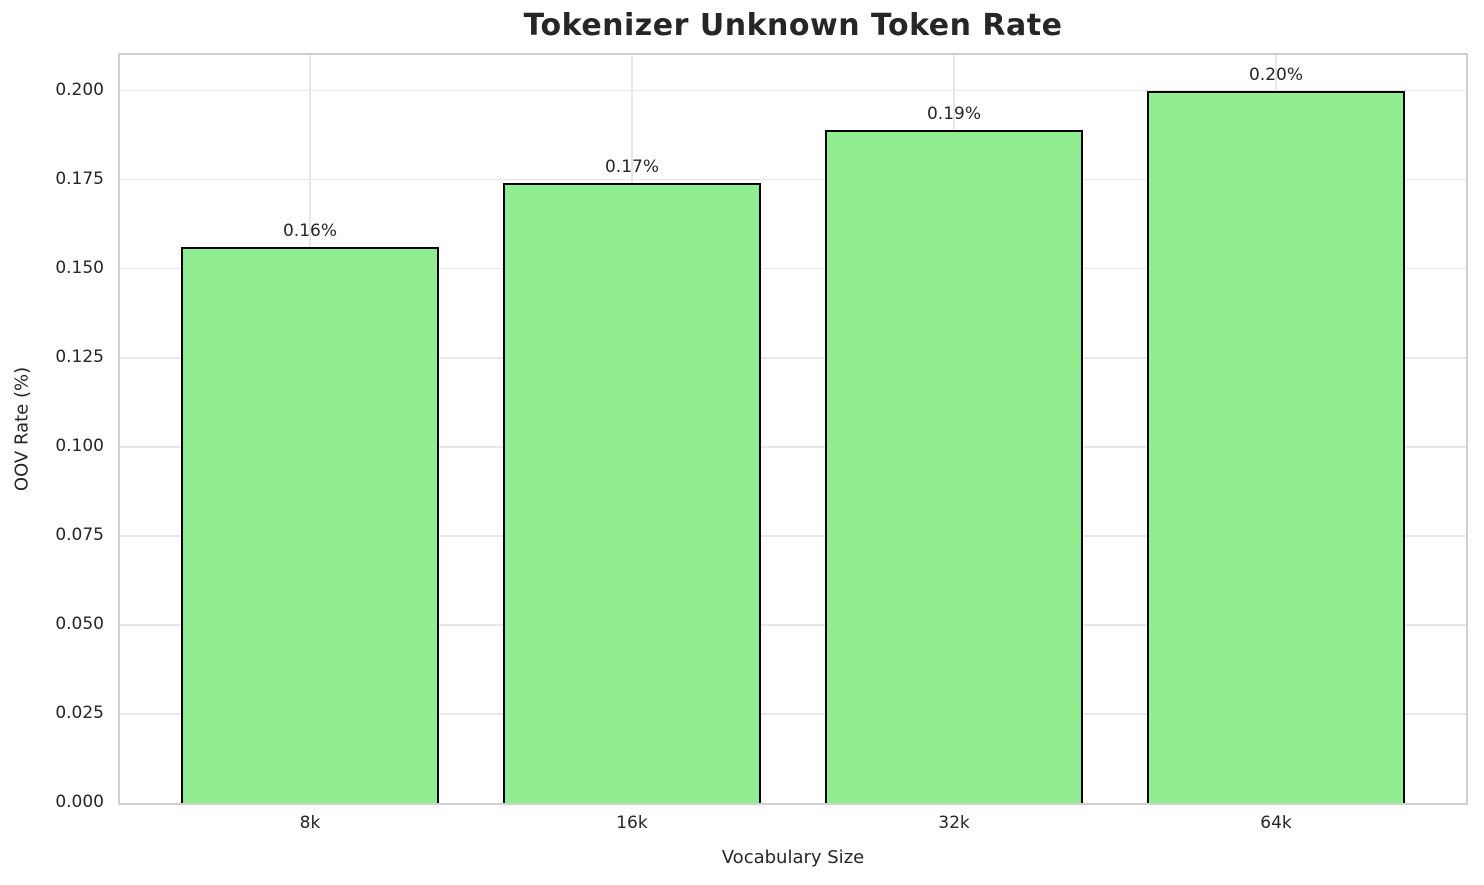 This screenshot has width=1484, height=885. What do you see at coordinates (310, 525) in the screenshot?
I see `bar-8k` at bounding box center [310, 525].